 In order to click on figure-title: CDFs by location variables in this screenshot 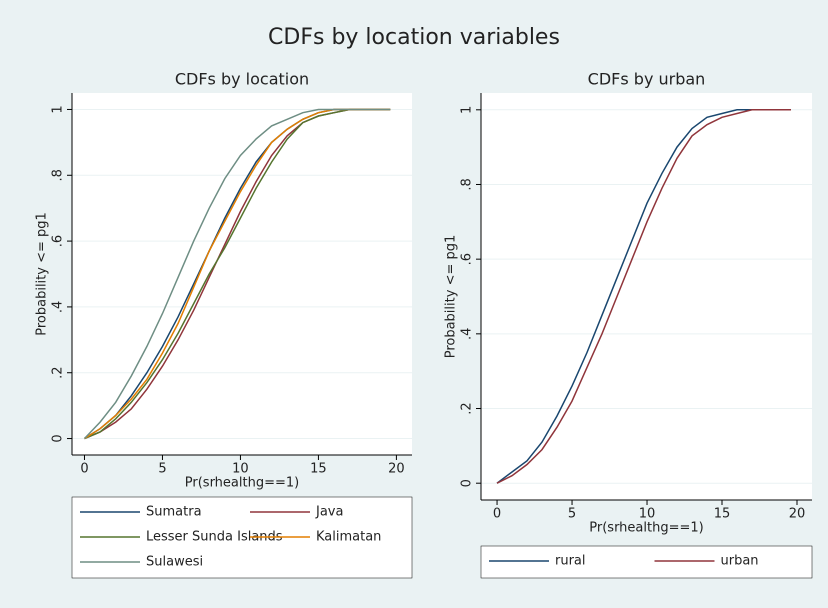, I will do `click(414, 37)`.